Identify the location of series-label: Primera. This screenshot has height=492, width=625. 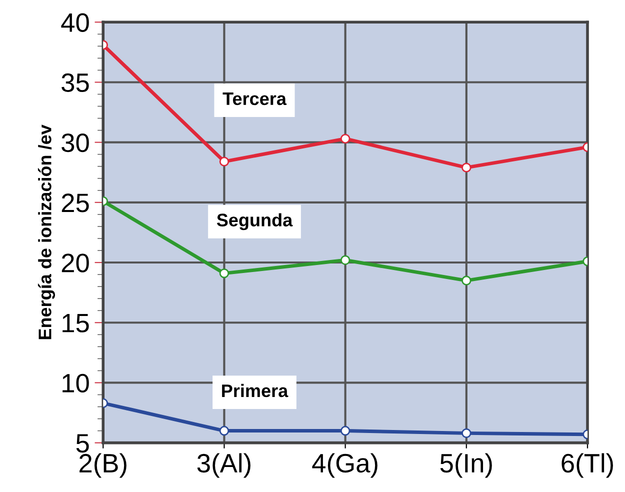
(255, 391).